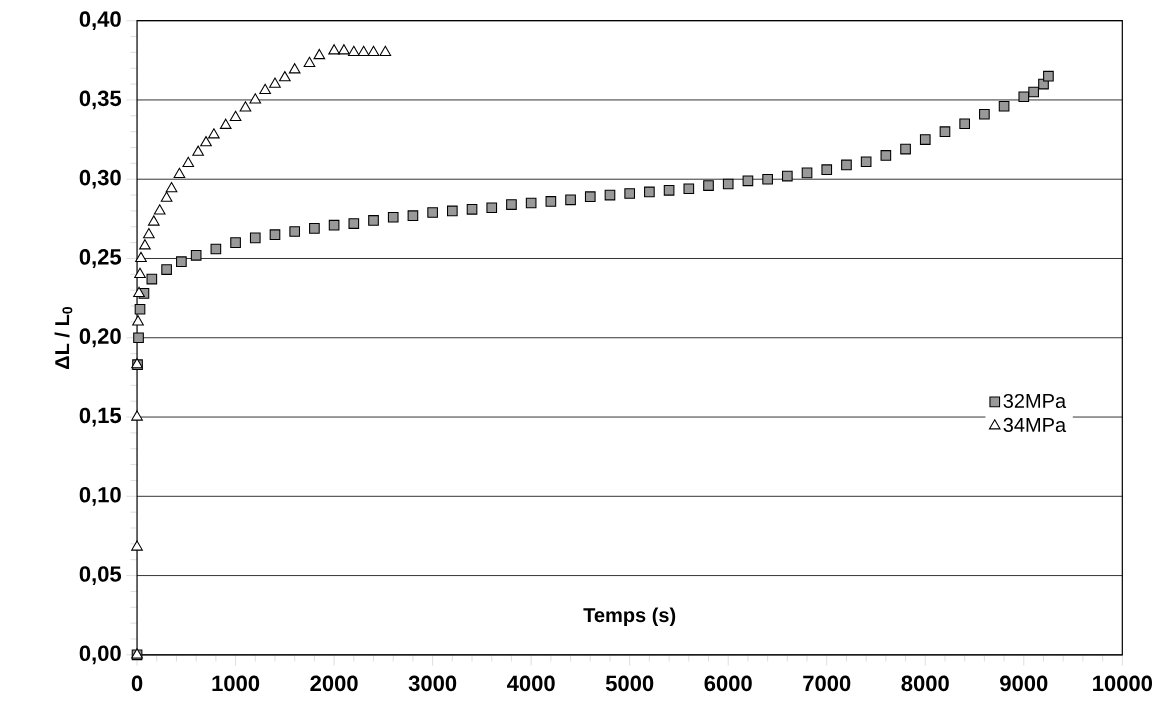  I want to click on y-tick-label: 0,30, so click(100, 179).